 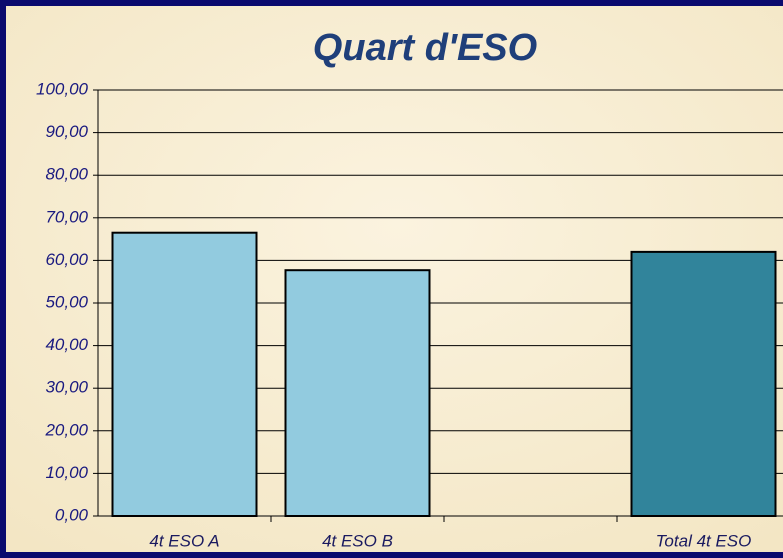 What do you see at coordinates (62, 88) in the screenshot?
I see `y-tick-label: 100,00` at bounding box center [62, 88].